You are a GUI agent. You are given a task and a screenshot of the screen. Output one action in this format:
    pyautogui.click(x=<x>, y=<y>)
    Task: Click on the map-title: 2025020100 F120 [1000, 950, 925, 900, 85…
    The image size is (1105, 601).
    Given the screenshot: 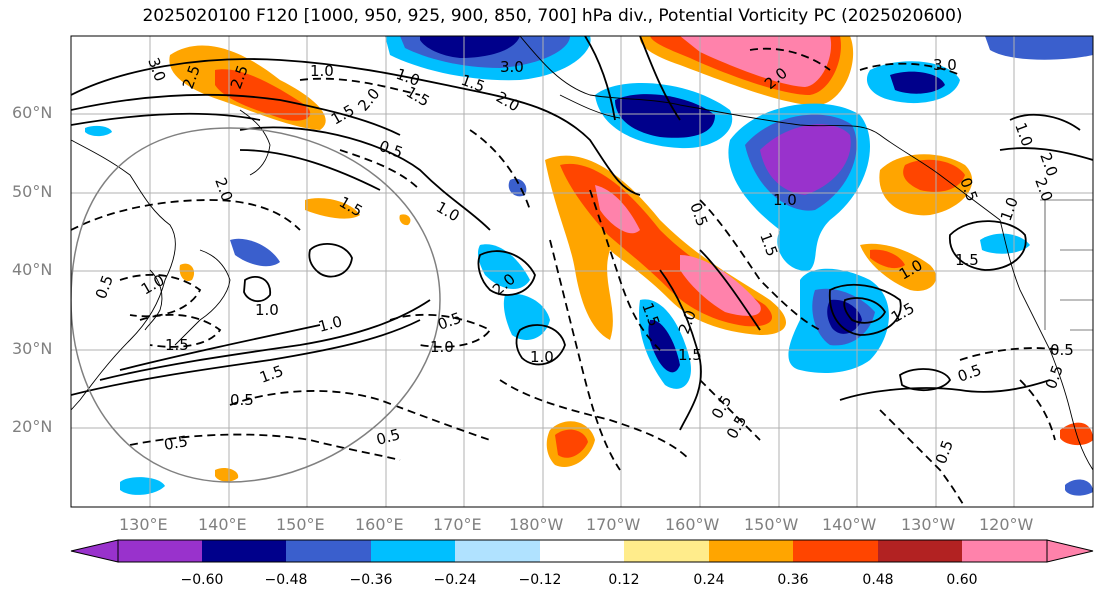 What is the action you would take?
    pyautogui.click(x=552, y=16)
    